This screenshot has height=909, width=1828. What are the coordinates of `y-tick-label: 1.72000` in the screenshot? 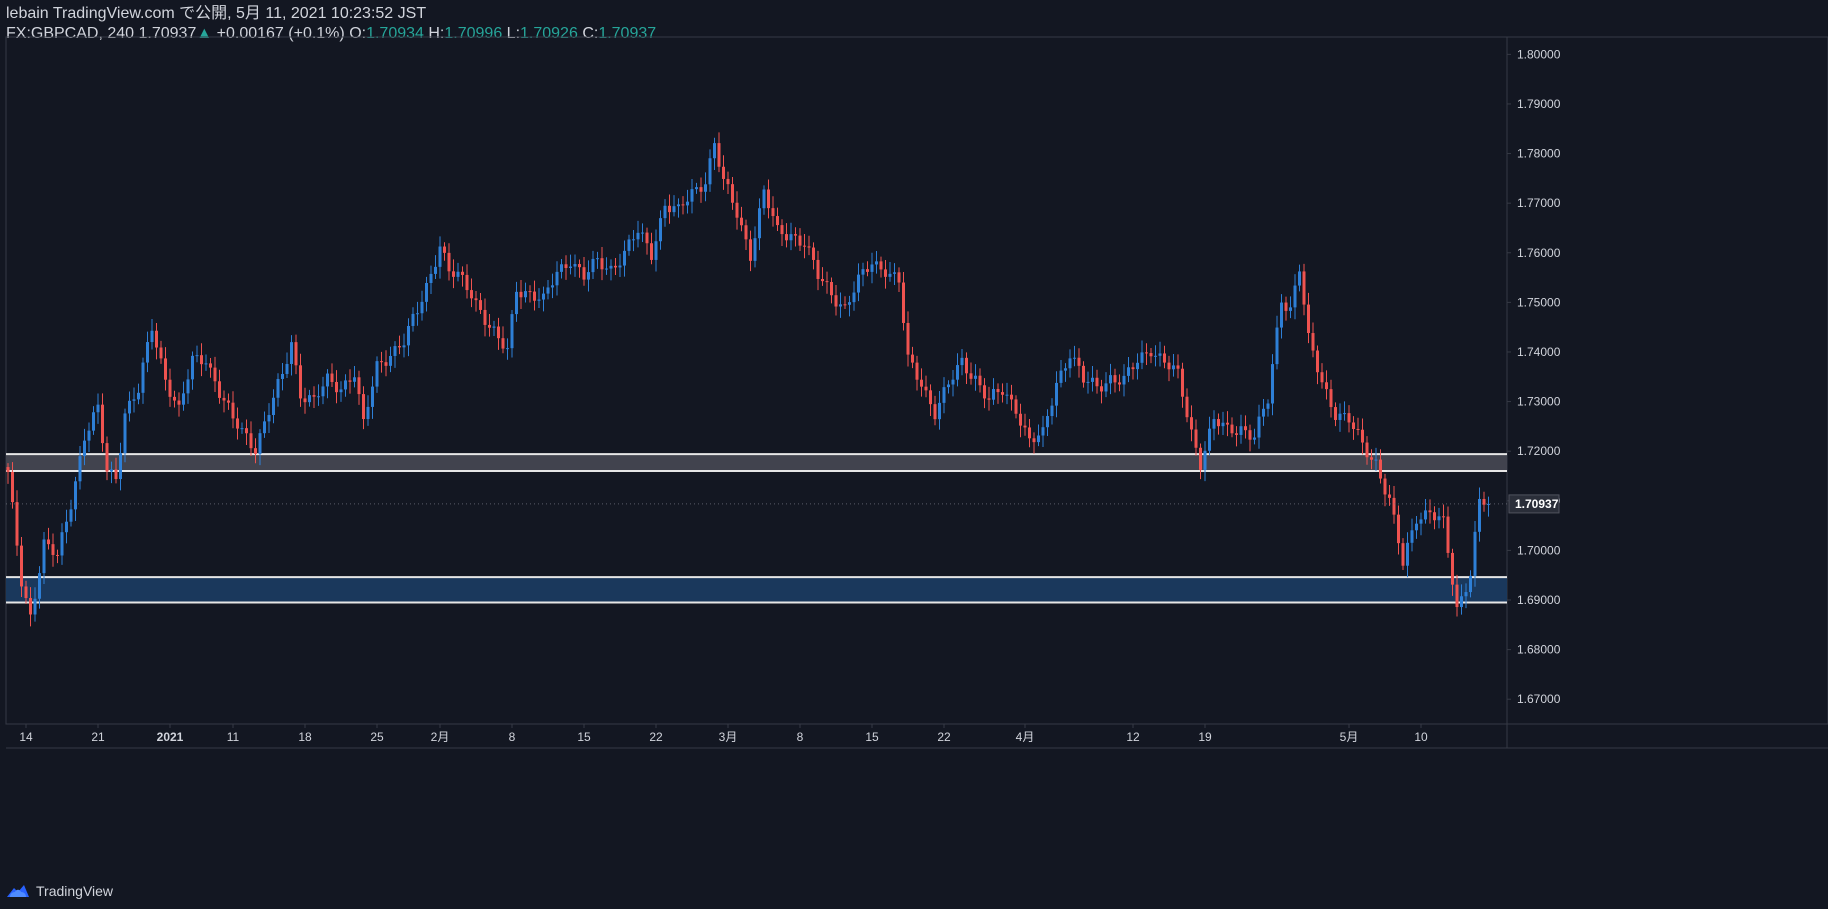 It's located at (1539, 451).